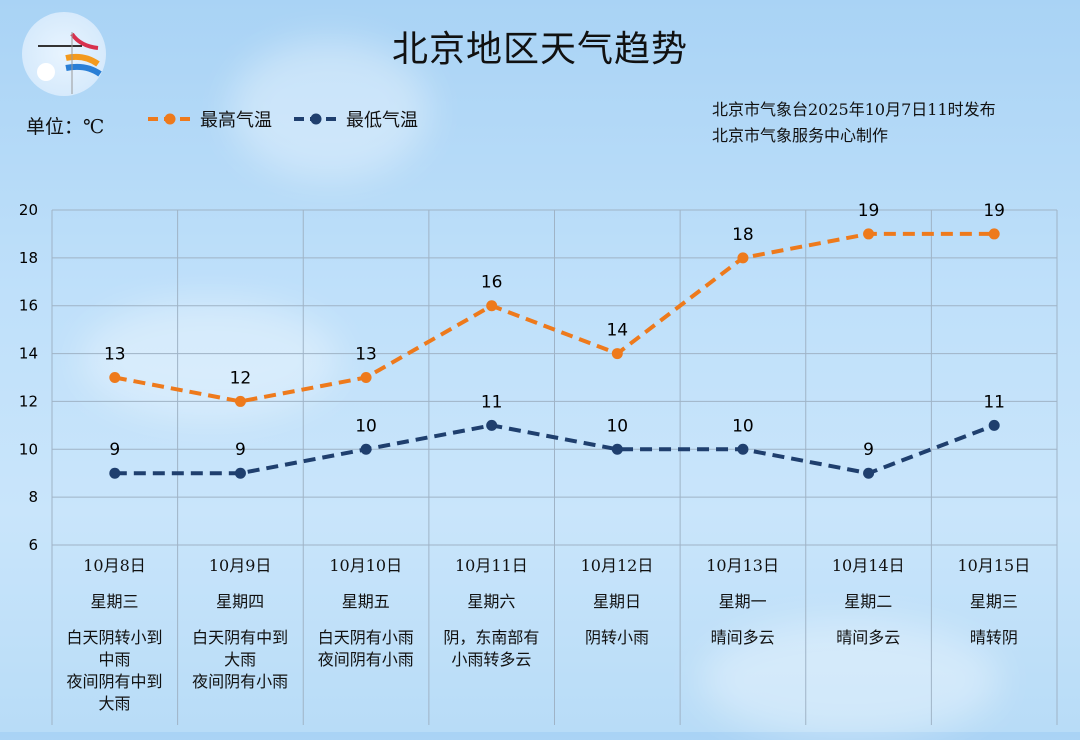 Image resolution: width=1080 pixels, height=740 pixels. What do you see at coordinates (492, 283) in the screenshot?
I see `data-label: 16` at bounding box center [492, 283].